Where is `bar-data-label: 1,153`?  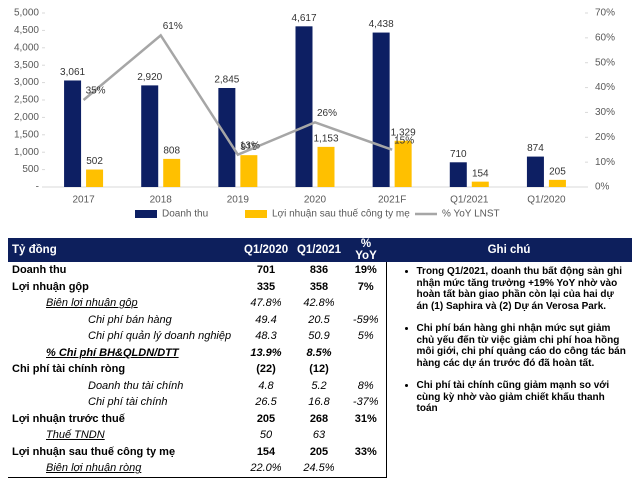
bar-data-label: 1,153 is located at coordinates (325, 139).